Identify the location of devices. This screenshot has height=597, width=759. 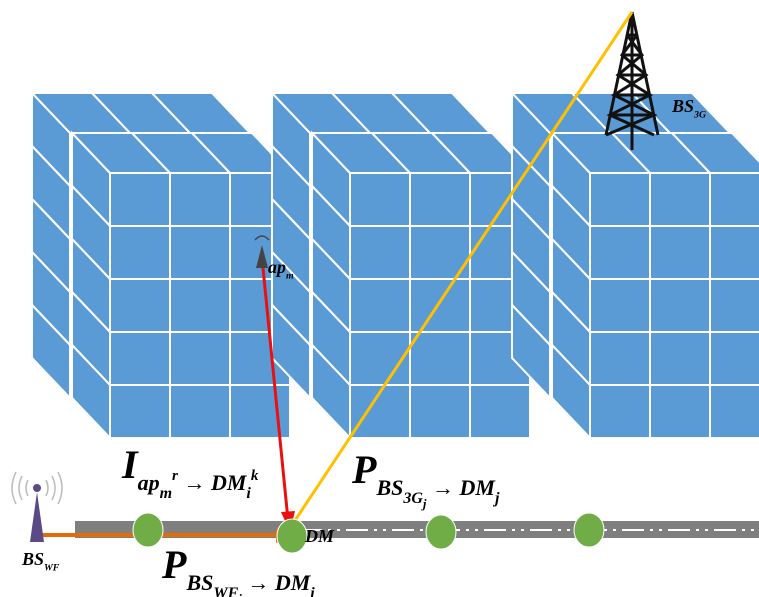
(368, 533).